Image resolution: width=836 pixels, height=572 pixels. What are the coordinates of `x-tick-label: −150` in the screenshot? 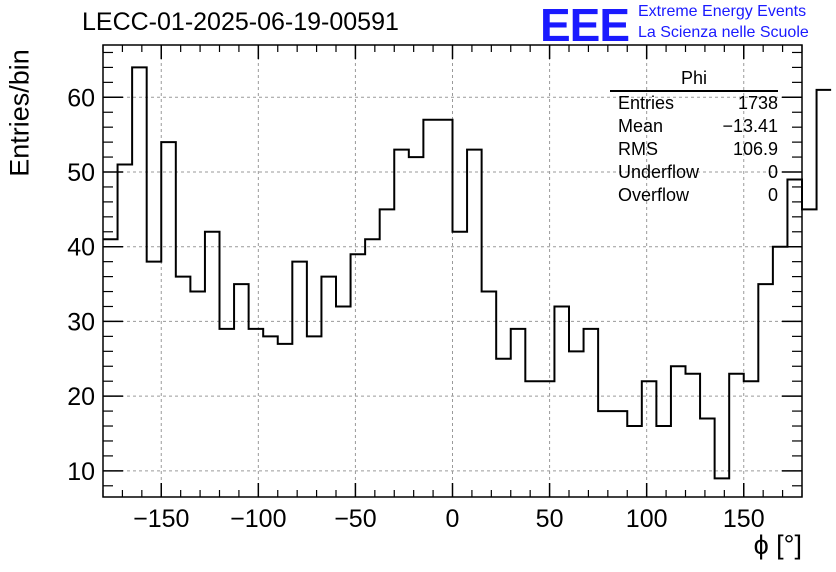 It's located at (161, 519).